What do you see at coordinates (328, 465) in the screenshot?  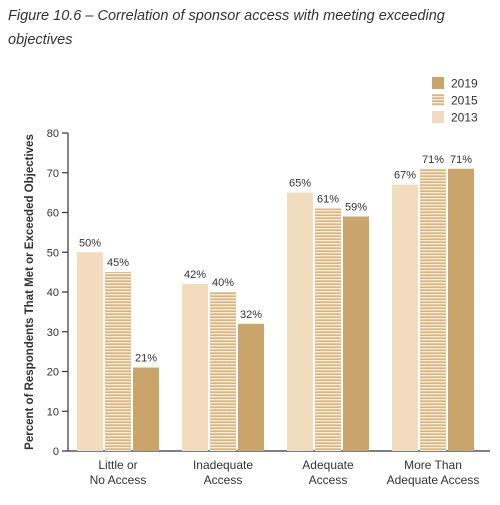 I see `category-label: Adequate` at bounding box center [328, 465].